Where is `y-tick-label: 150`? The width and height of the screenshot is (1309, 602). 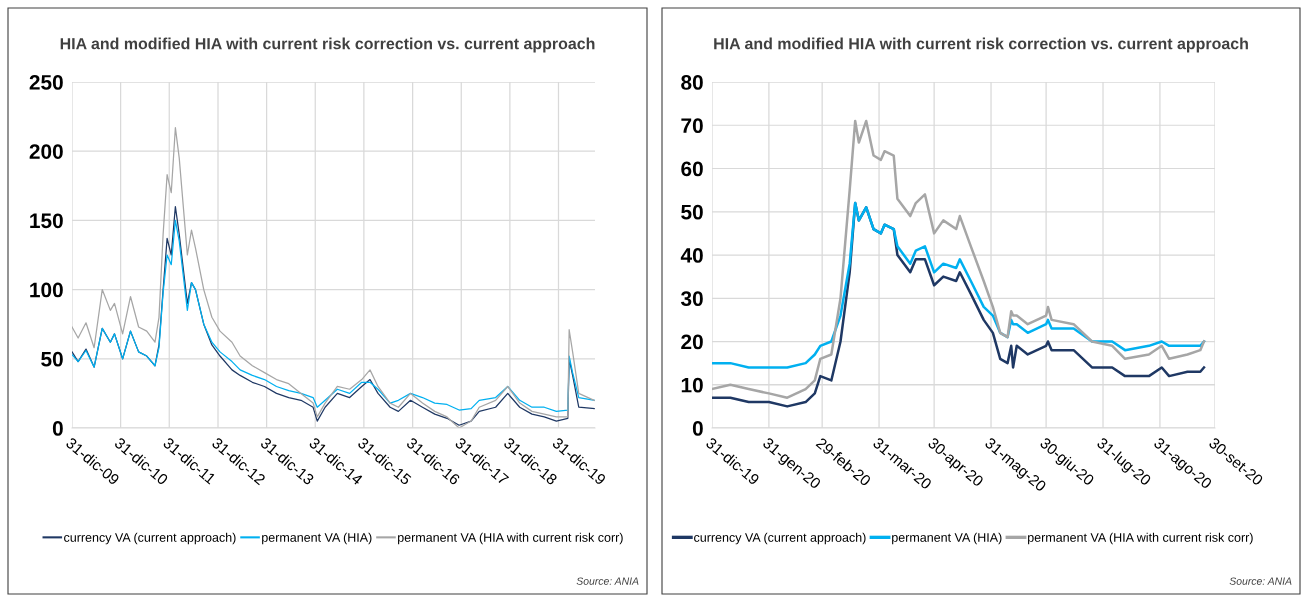
y-tick-label: 150 is located at coordinates (46, 221).